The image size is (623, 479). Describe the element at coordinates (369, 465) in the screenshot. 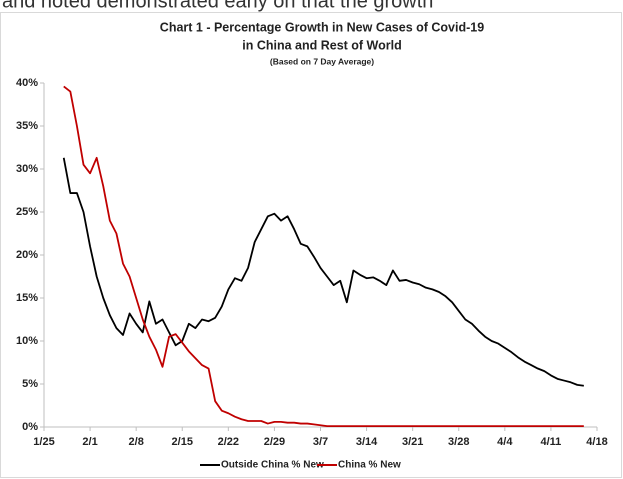

I see `legend-label: China % New` at that location.